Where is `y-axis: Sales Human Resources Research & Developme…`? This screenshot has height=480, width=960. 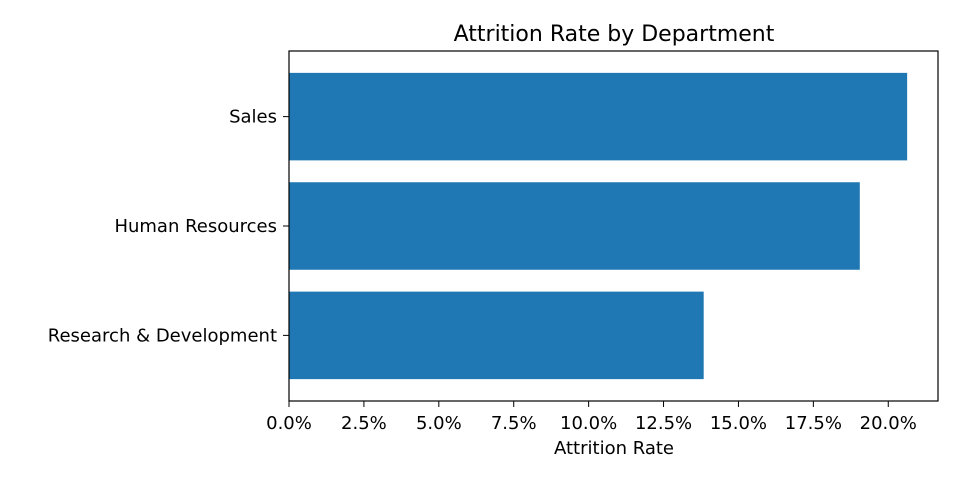
y-axis: Sales Human Resources Research & Developme… is located at coordinates (168, 226).